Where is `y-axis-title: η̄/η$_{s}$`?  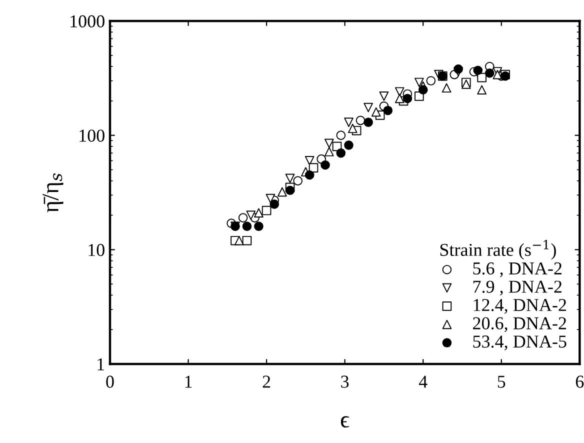 y-axis-title: η̄/η$_{s}$ is located at coordinates (53, 192).